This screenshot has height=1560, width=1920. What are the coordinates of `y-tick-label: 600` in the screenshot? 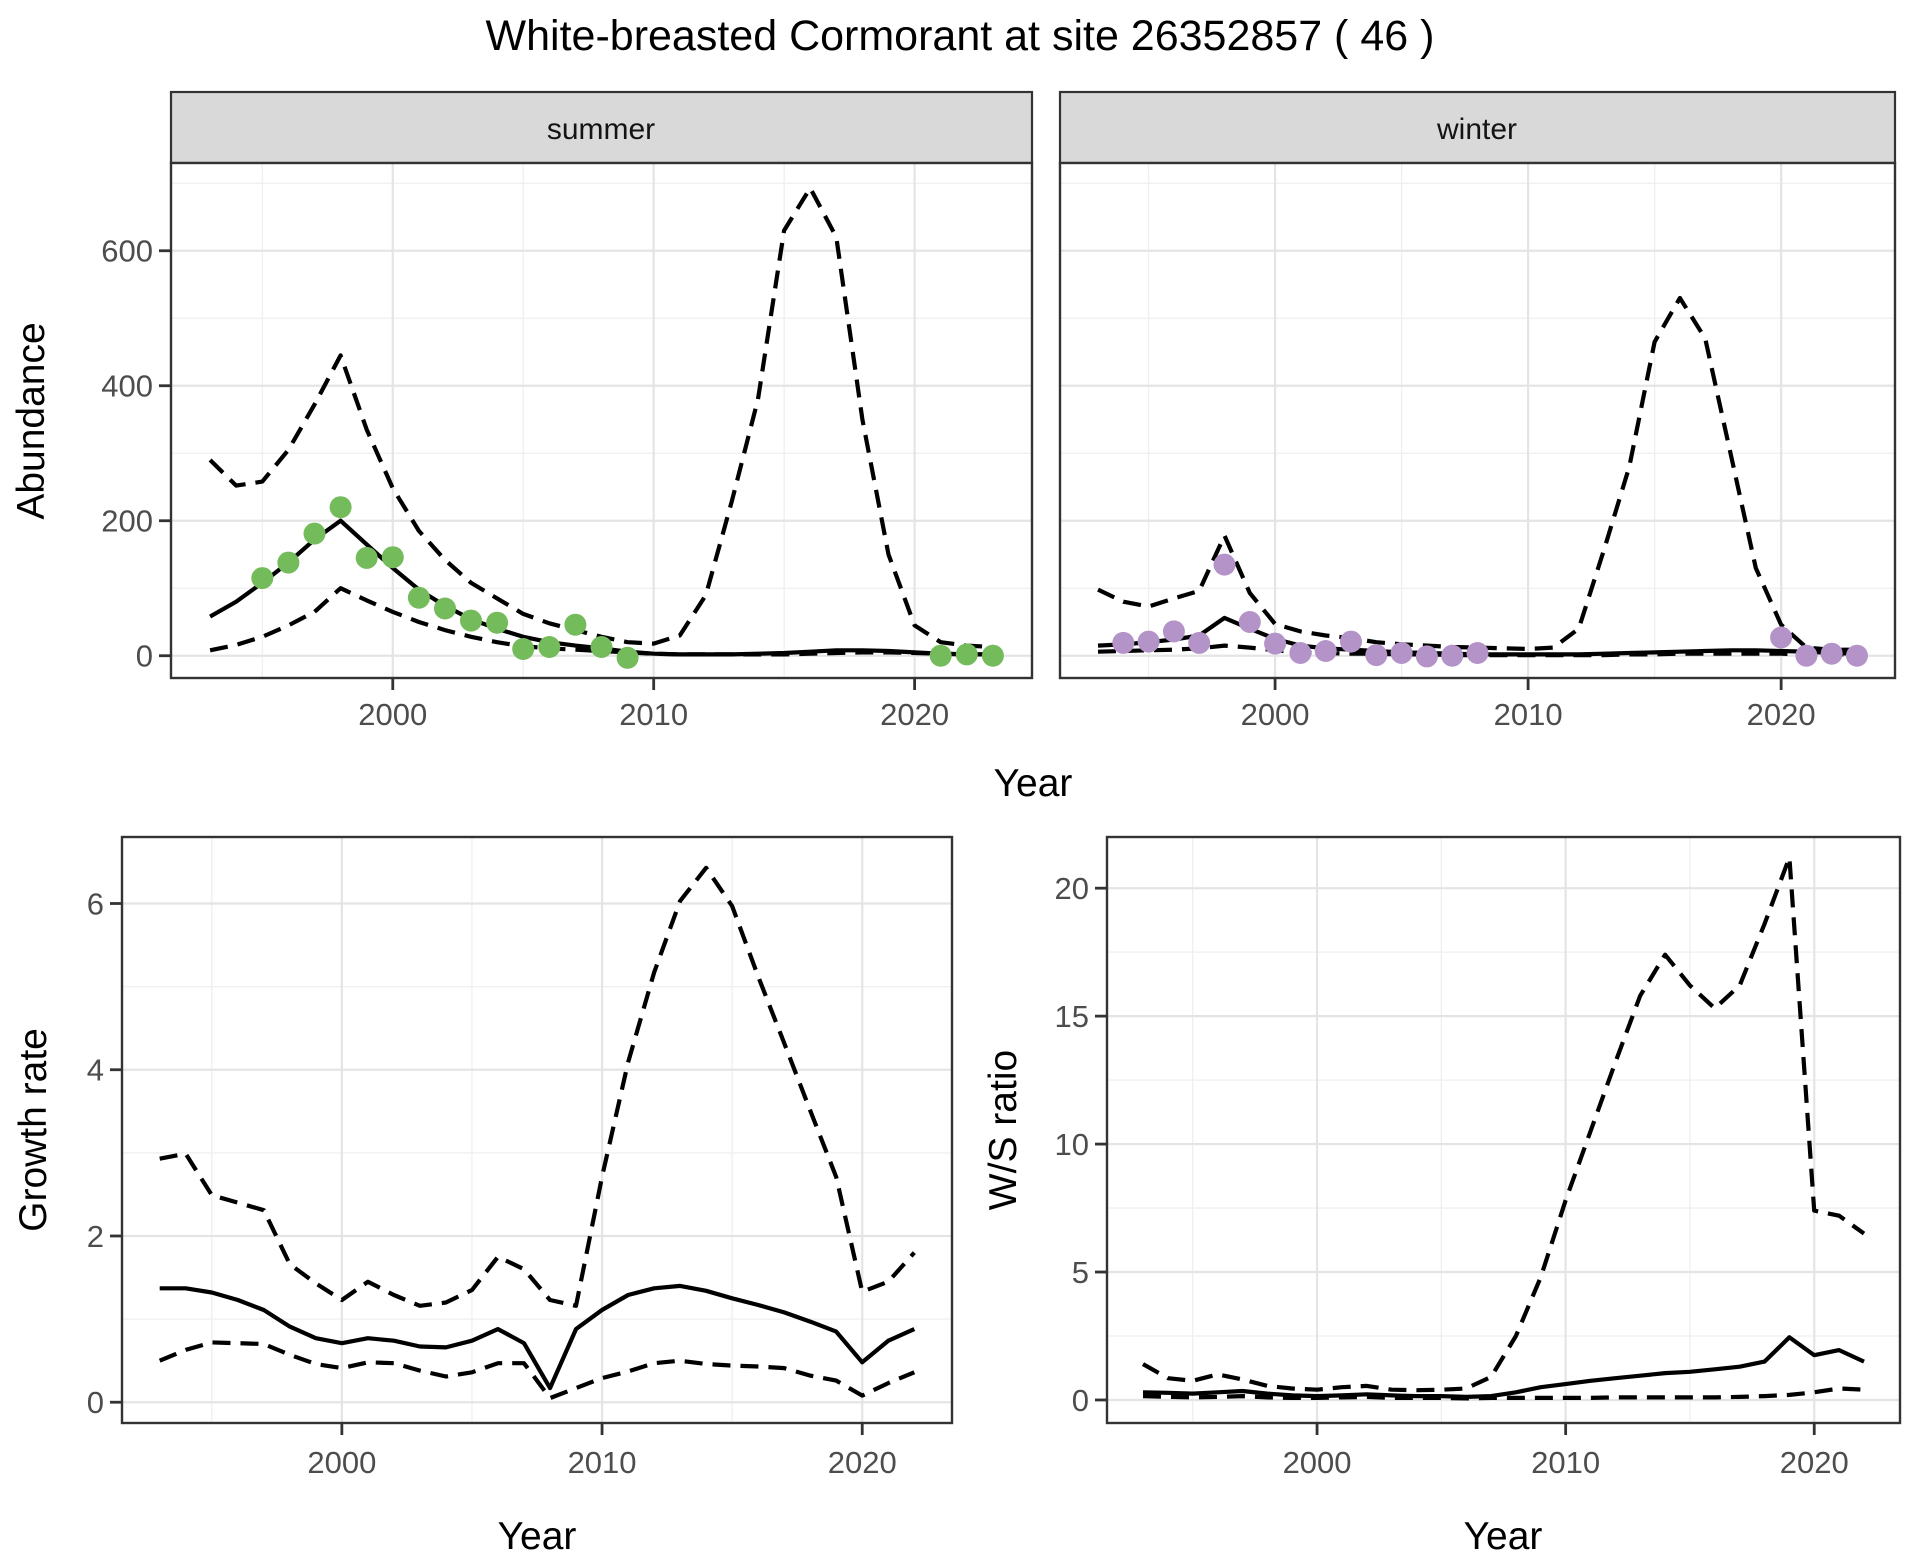 It's located at (127, 251).